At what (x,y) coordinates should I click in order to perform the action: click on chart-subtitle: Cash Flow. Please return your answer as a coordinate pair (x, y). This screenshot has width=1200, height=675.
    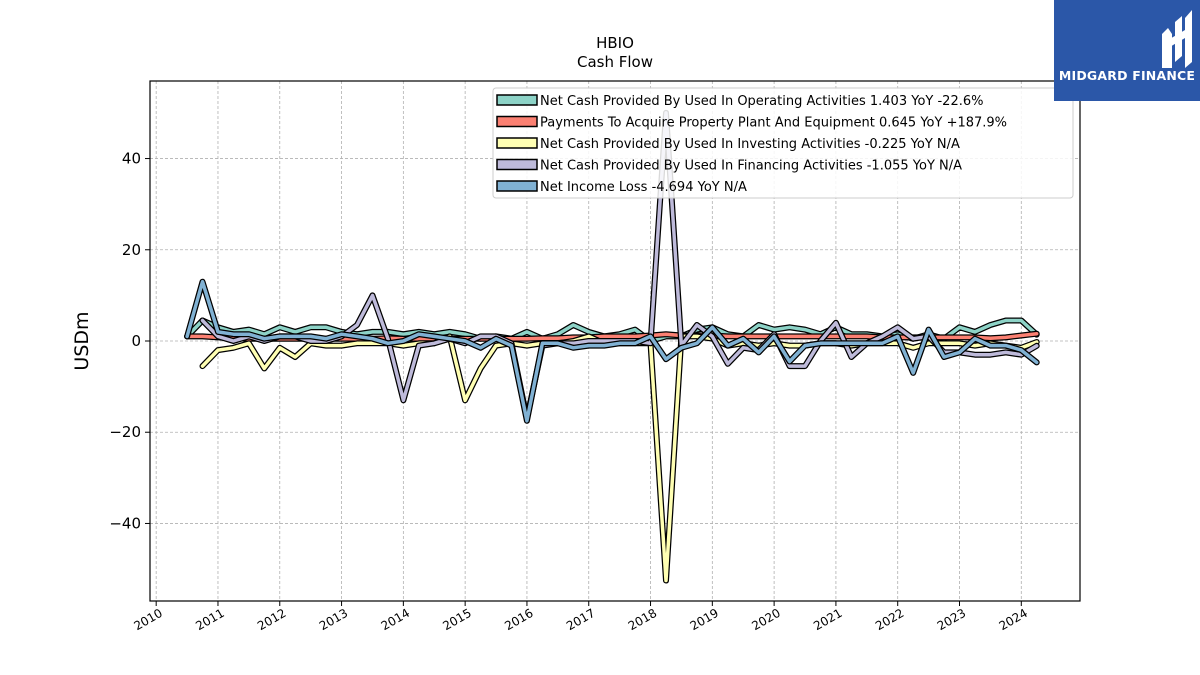
    Looking at the image, I should click on (615, 62).